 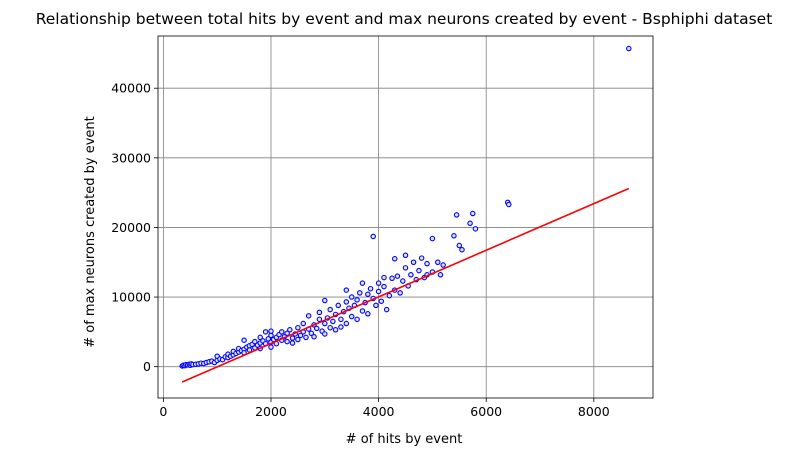 I want to click on x-tick-label: 8000, so click(x=594, y=411).